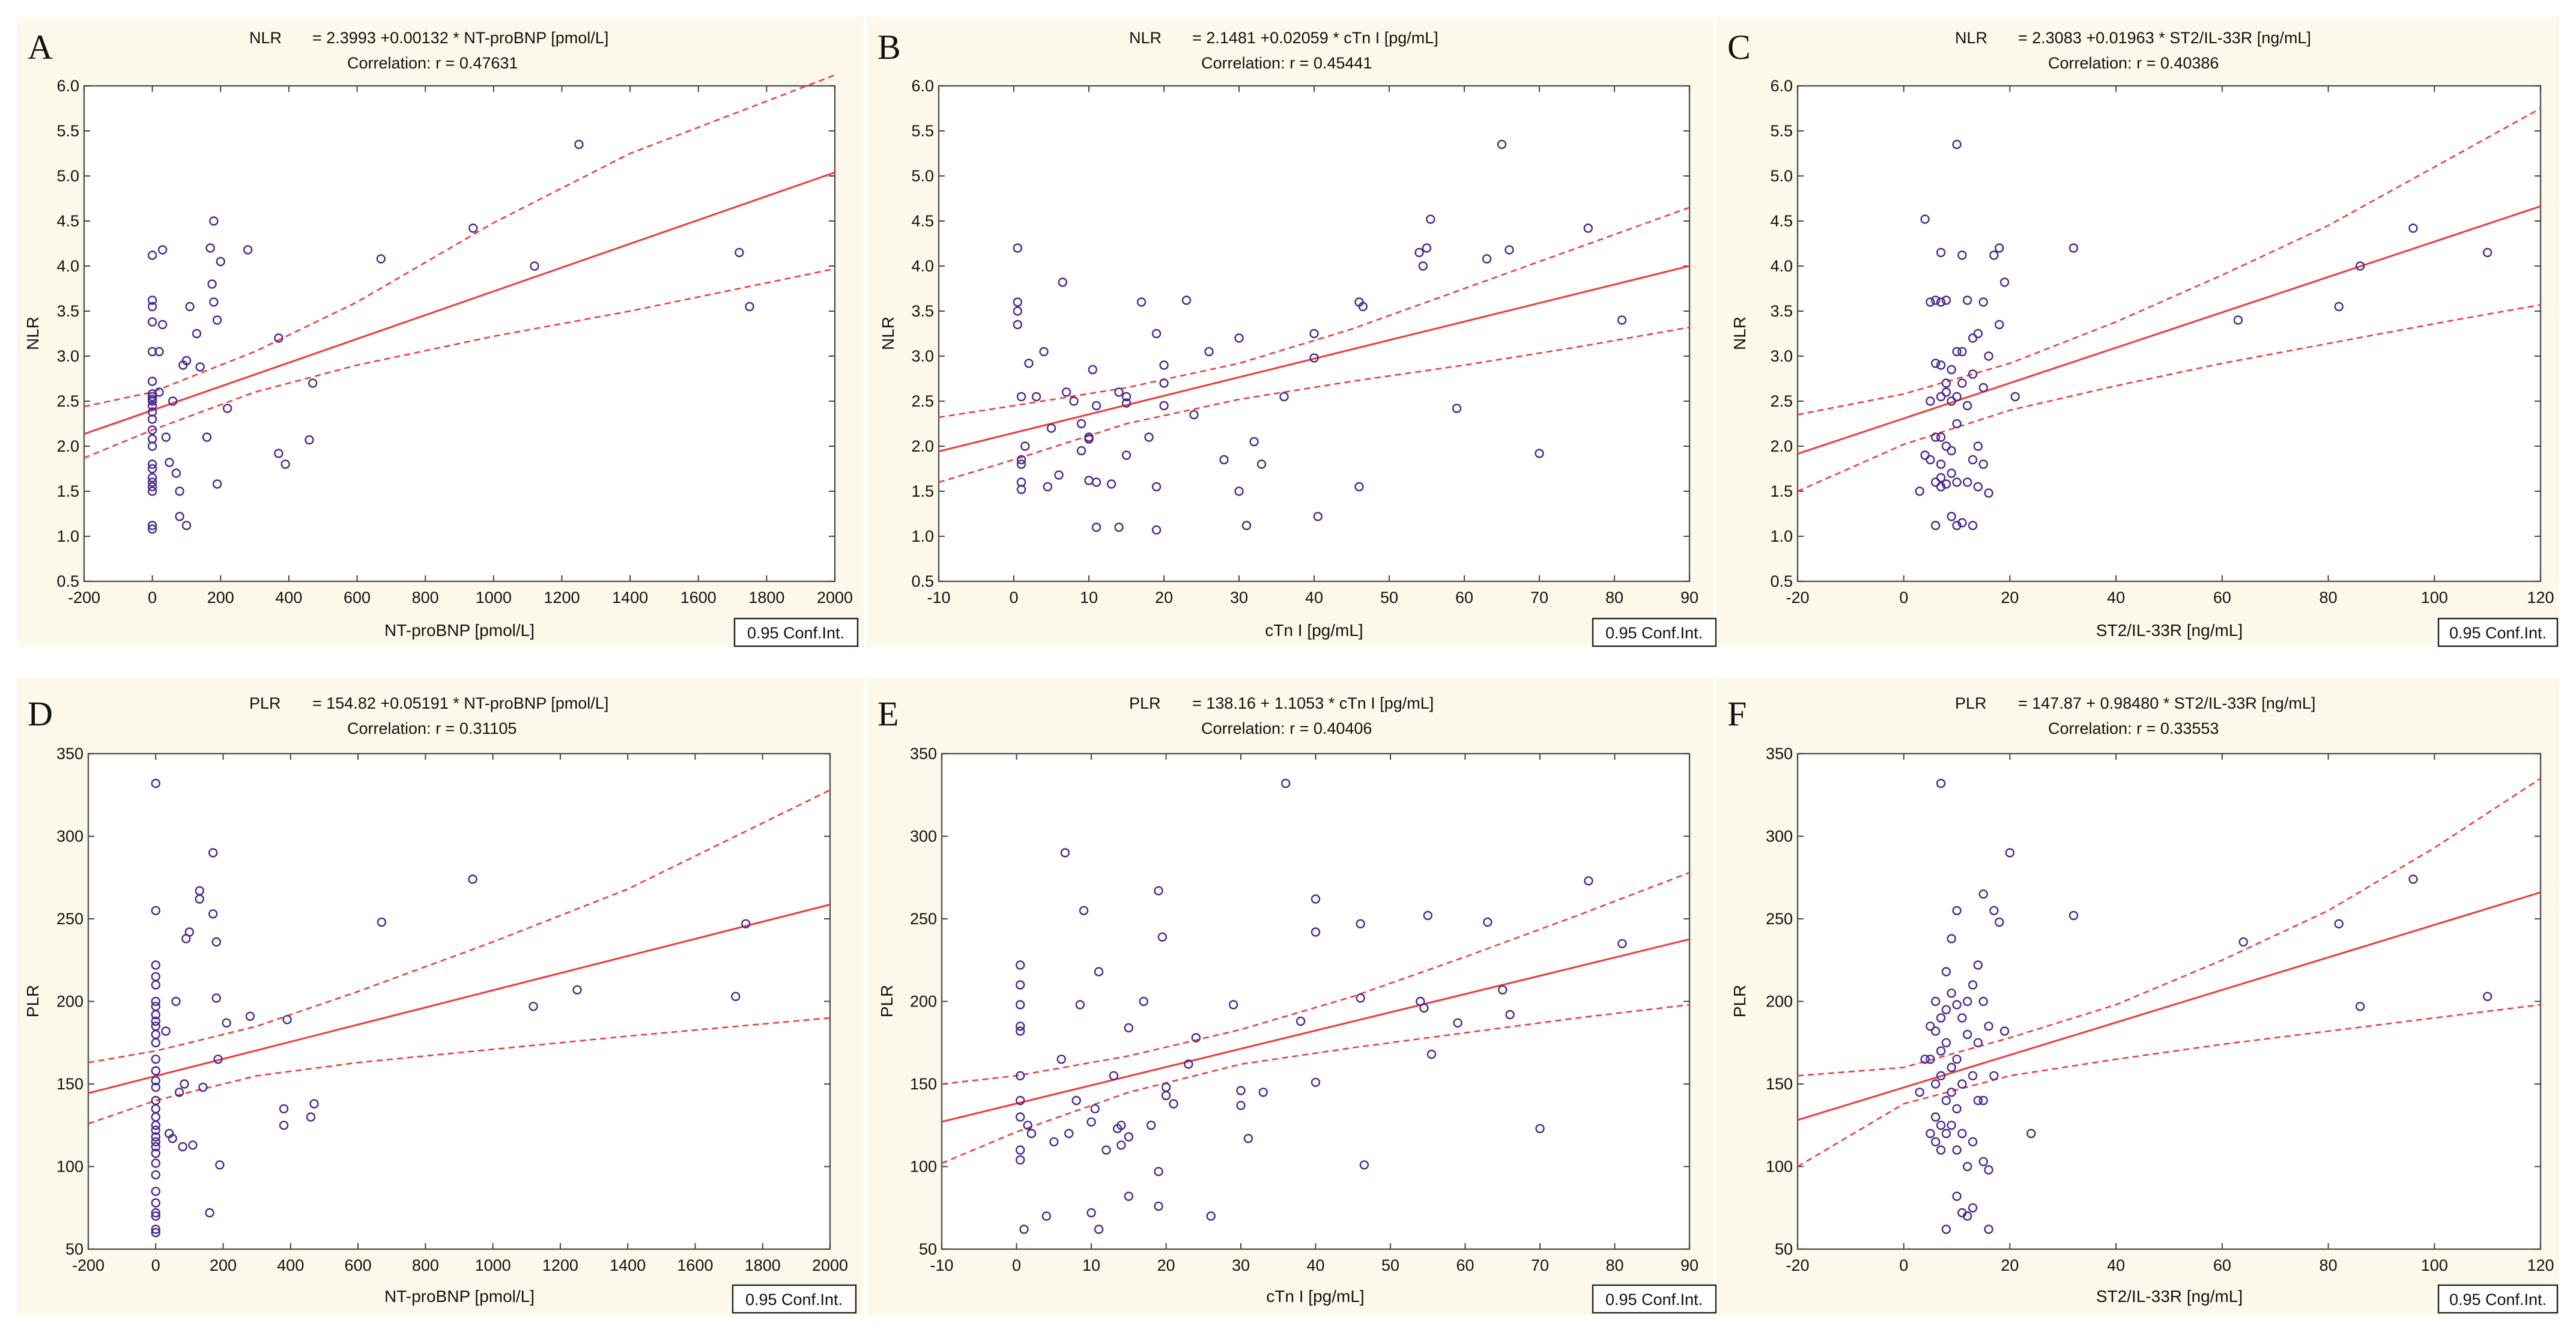 The width and height of the screenshot is (2576, 1335). What do you see at coordinates (67, 131) in the screenshot?
I see `y-tick-label: 5.5` at bounding box center [67, 131].